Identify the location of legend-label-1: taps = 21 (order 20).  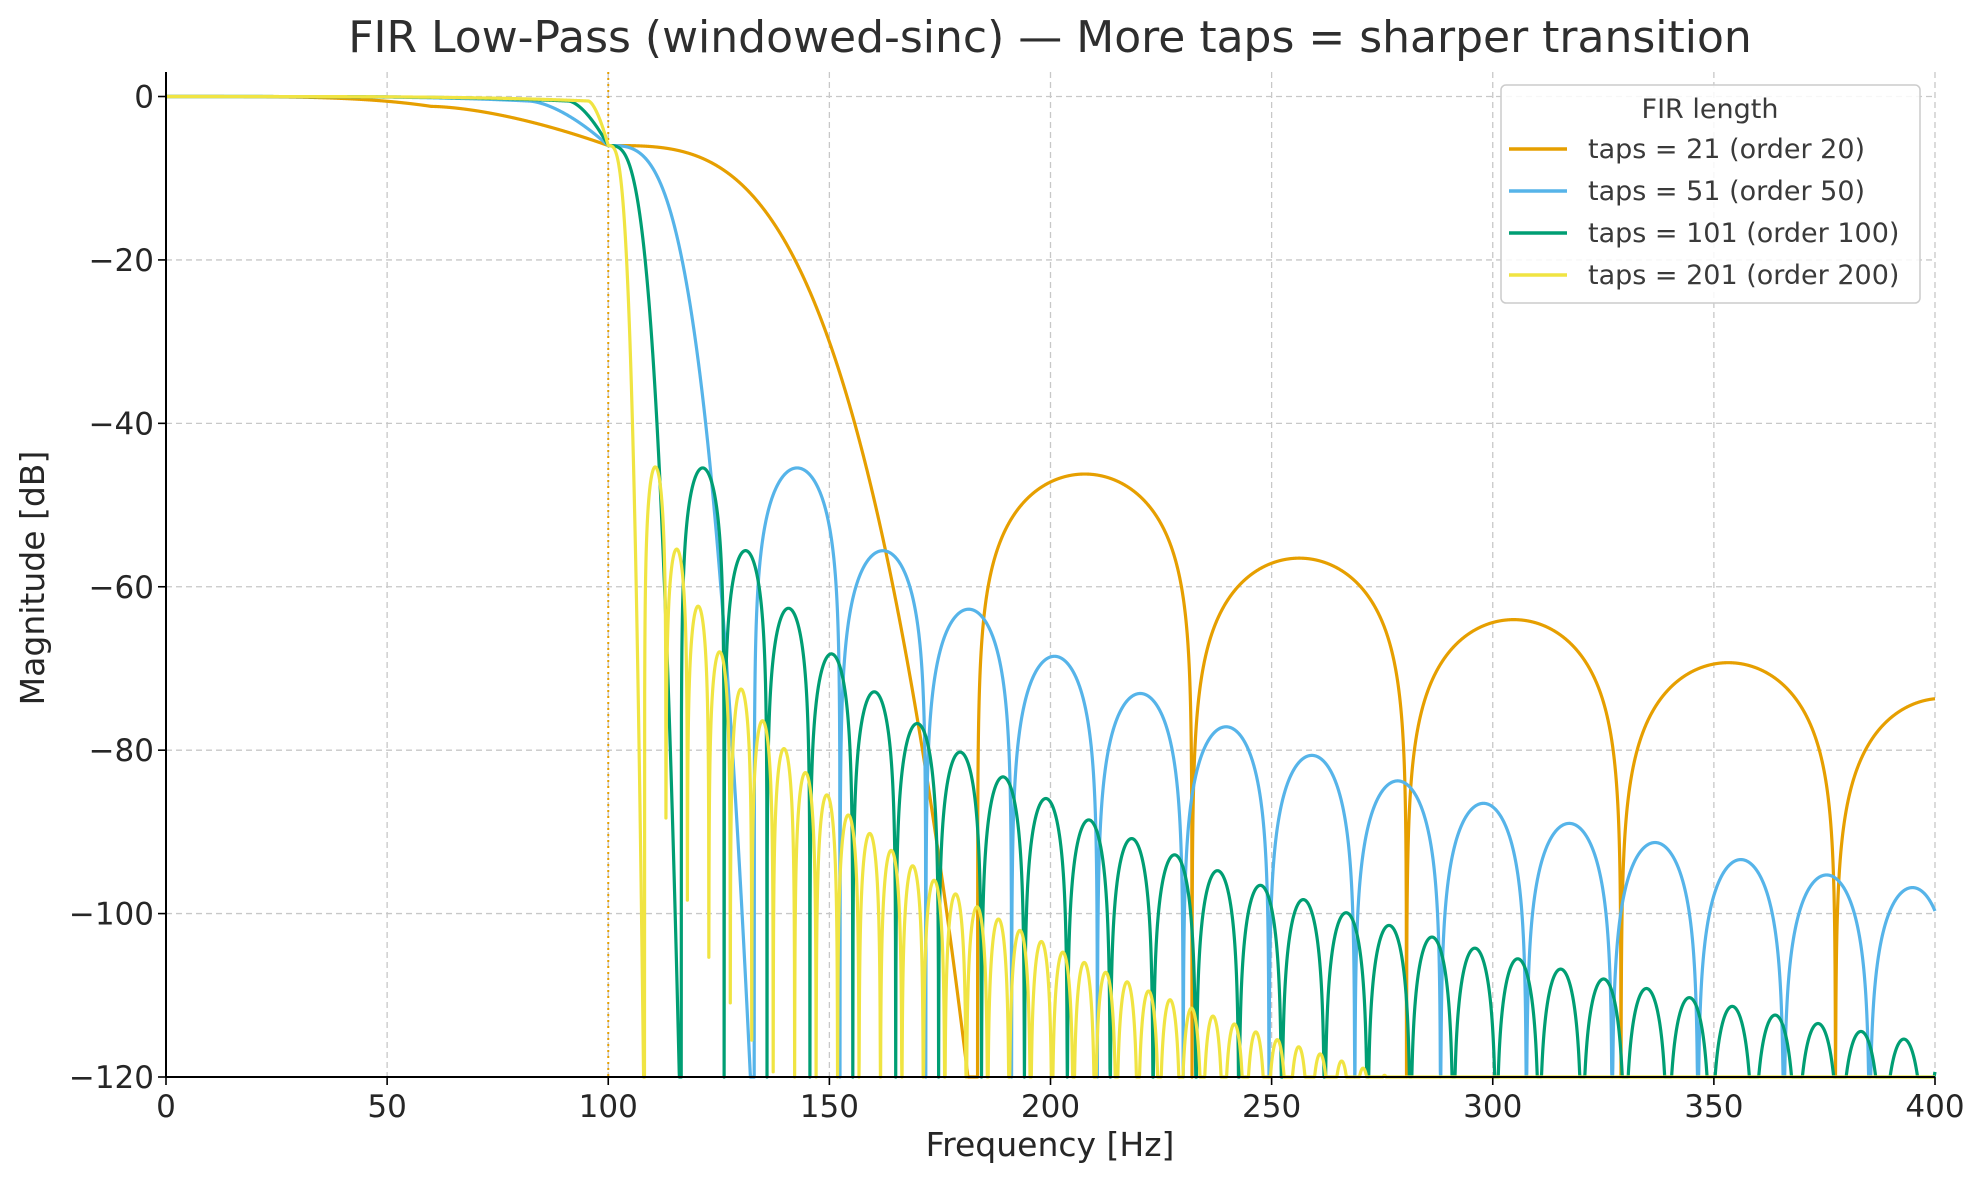
(1726, 149).